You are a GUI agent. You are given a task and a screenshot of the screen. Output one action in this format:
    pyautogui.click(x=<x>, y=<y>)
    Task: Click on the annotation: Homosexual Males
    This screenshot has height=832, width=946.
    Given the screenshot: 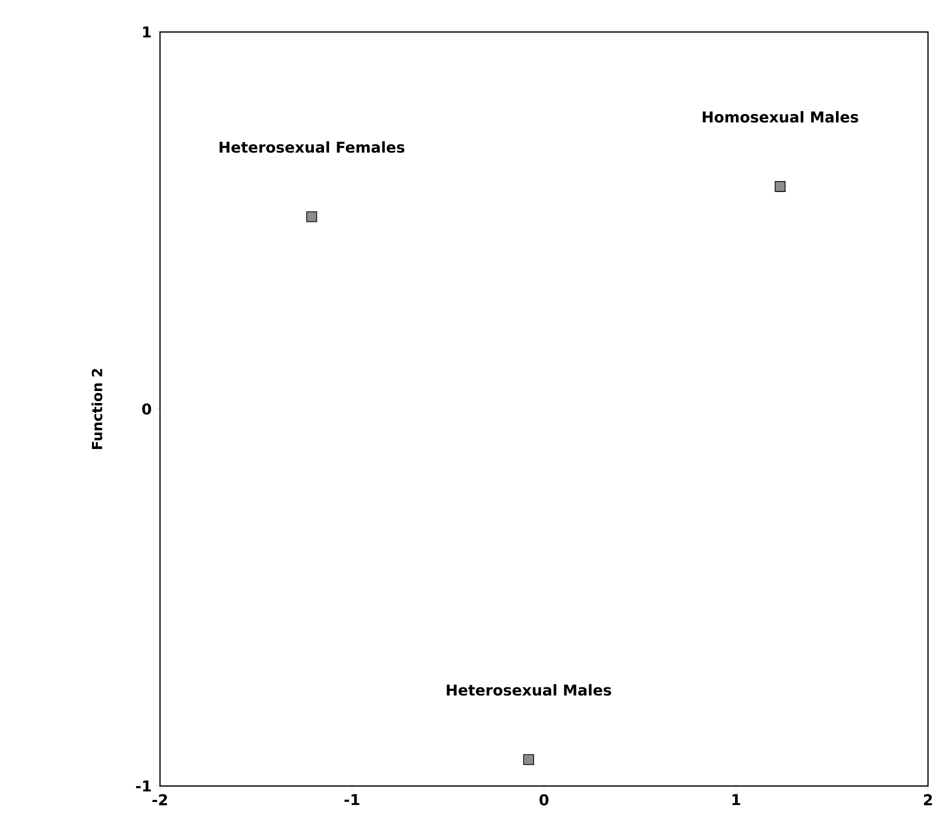 What is the action you would take?
    pyautogui.click(x=780, y=117)
    